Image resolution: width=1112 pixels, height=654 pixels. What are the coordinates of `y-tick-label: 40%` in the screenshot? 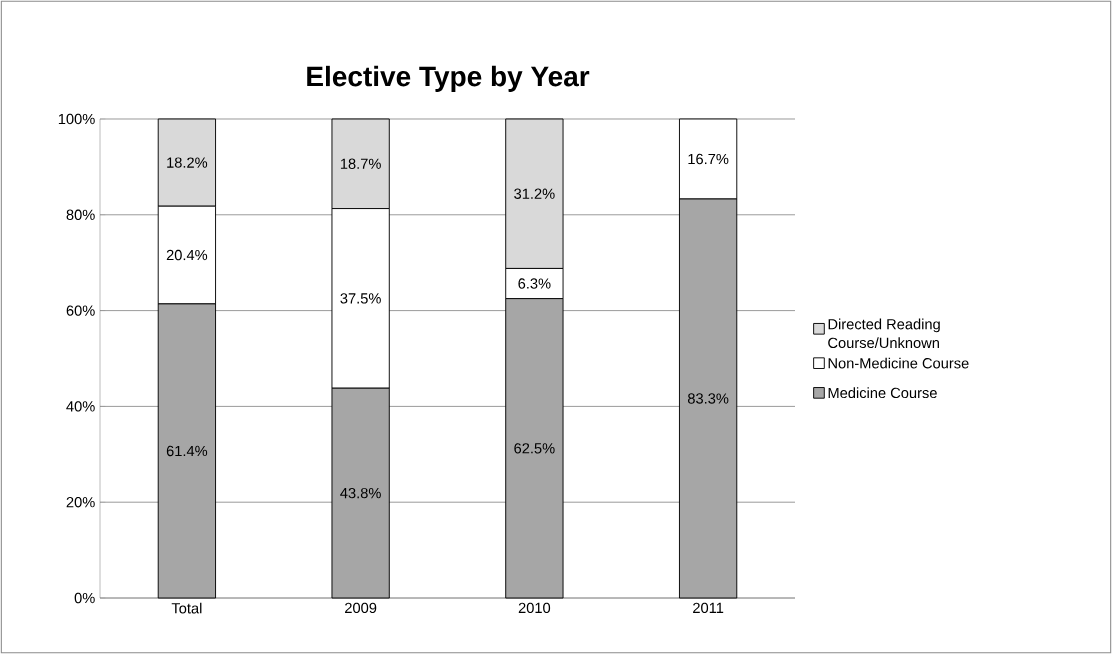 It's located at (80, 406).